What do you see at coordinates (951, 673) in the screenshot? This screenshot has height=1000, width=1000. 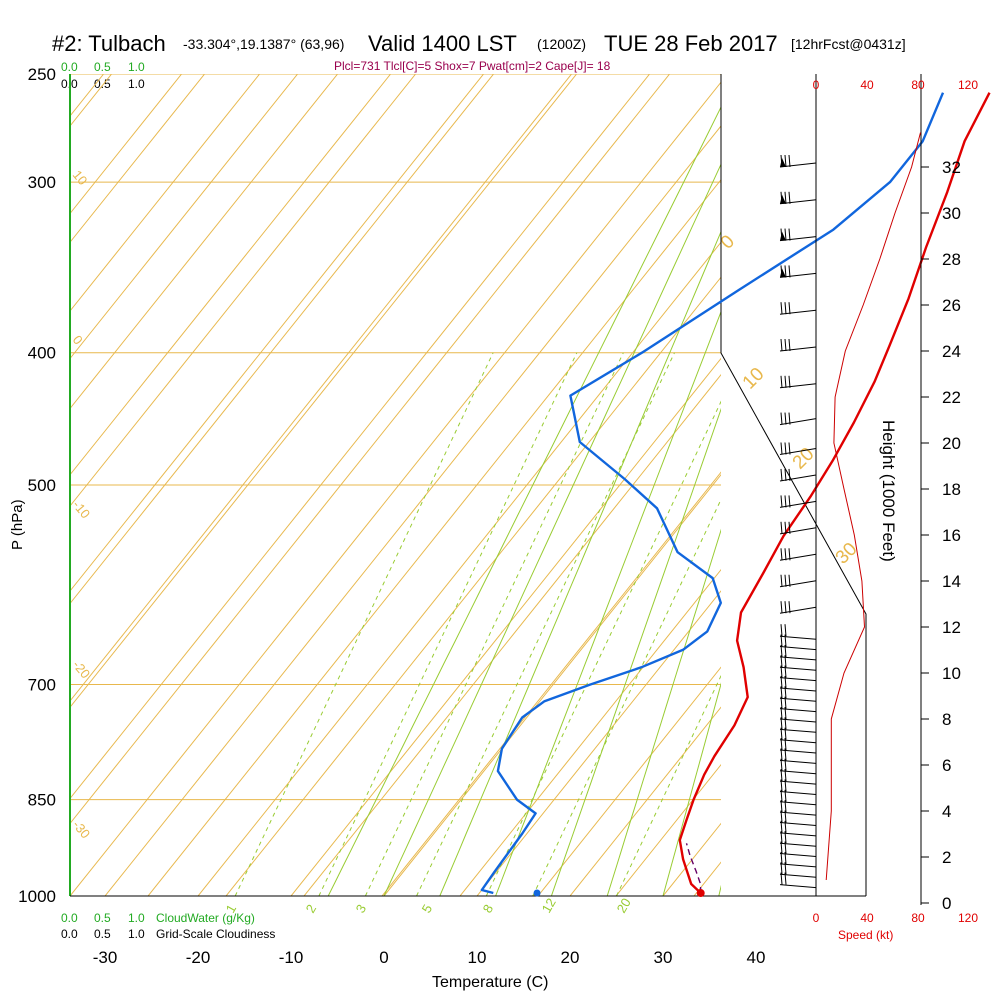 I see `height-tick-label: 10` at bounding box center [951, 673].